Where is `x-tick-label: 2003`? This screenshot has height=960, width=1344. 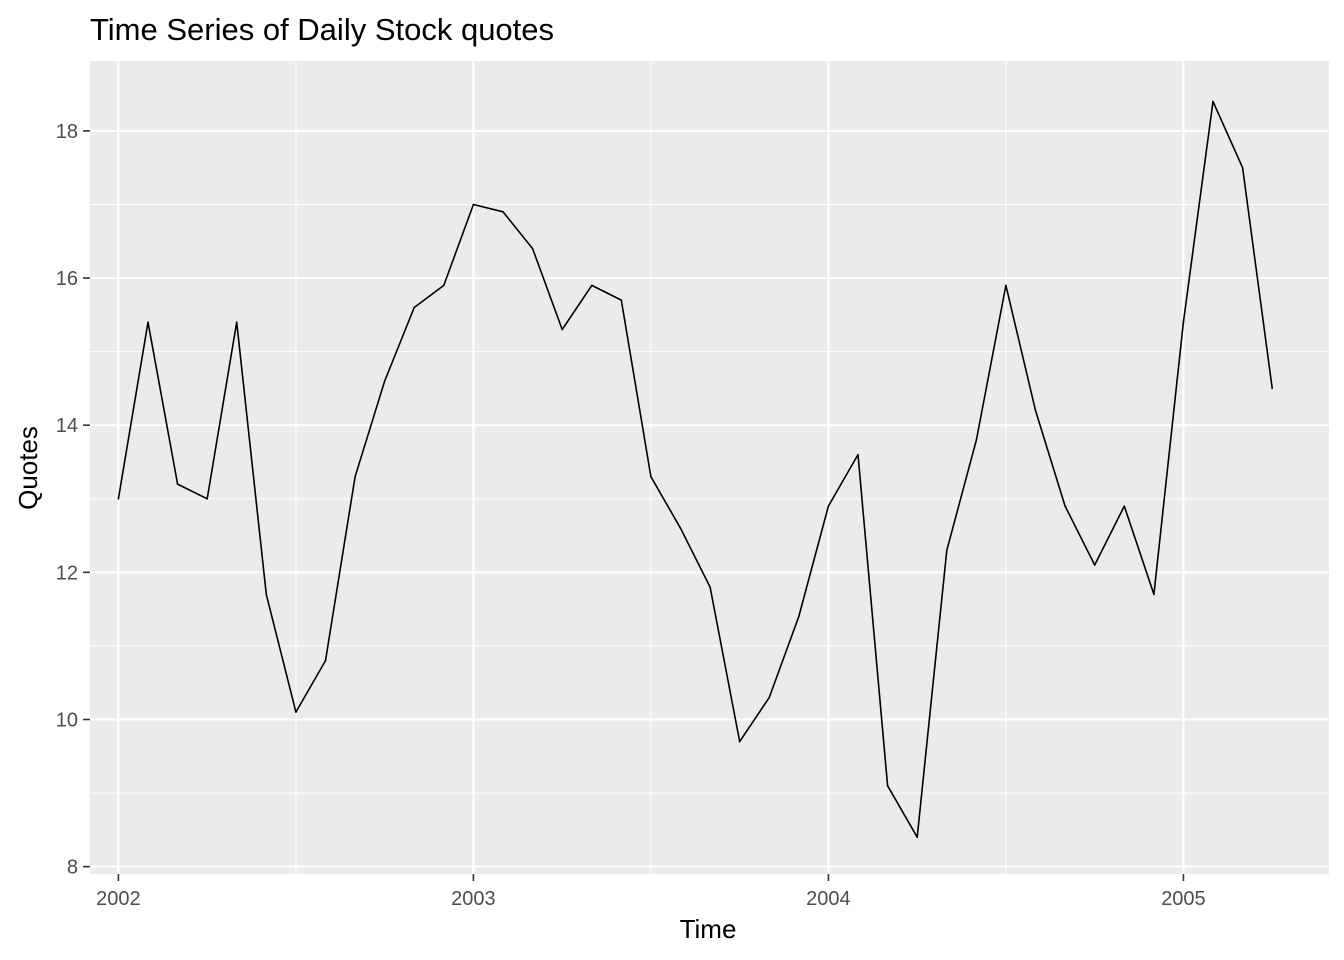 x-tick-label: 2003 is located at coordinates (473, 899).